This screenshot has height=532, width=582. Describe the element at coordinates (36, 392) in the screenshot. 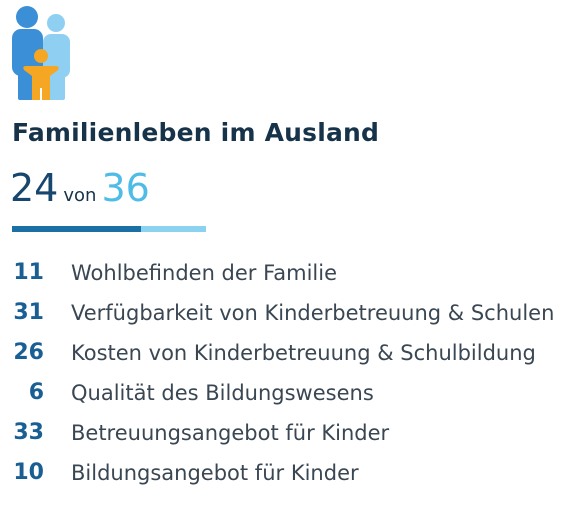

I see `item-rank: 6` at that location.